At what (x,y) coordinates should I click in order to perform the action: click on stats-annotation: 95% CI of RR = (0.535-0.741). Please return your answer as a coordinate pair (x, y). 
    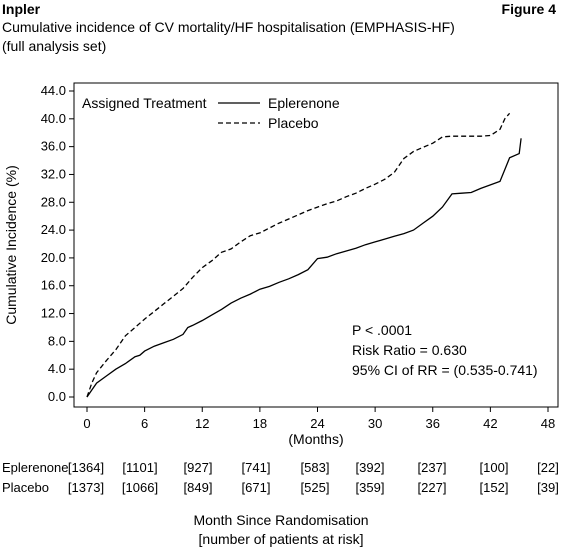
    Looking at the image, I should click on (445, 370).